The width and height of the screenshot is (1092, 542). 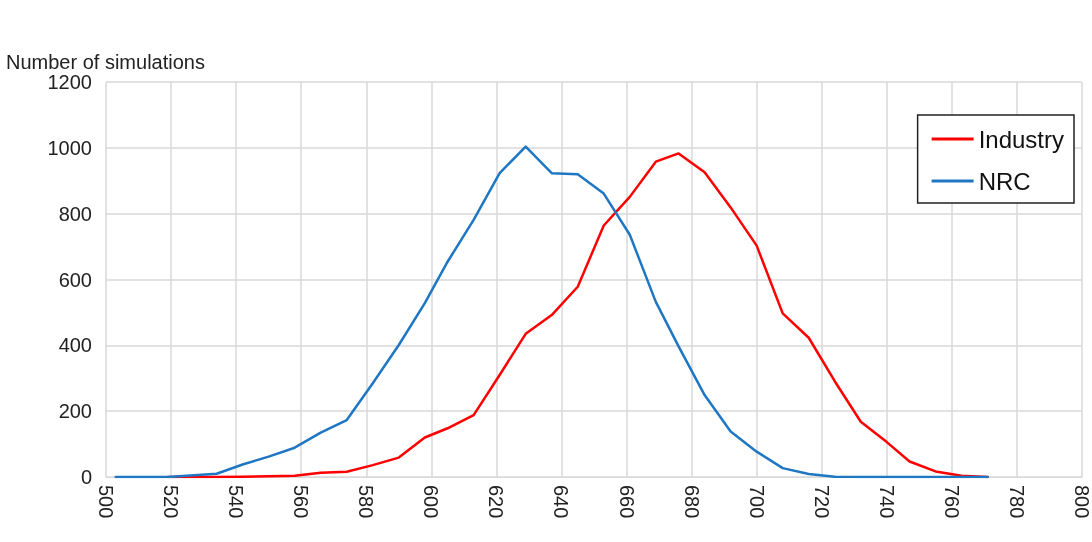 What do you see at coordinates (756, 502) in the screenshot?
I see `x-tick-label: 700` at bounding box center [756, 502].